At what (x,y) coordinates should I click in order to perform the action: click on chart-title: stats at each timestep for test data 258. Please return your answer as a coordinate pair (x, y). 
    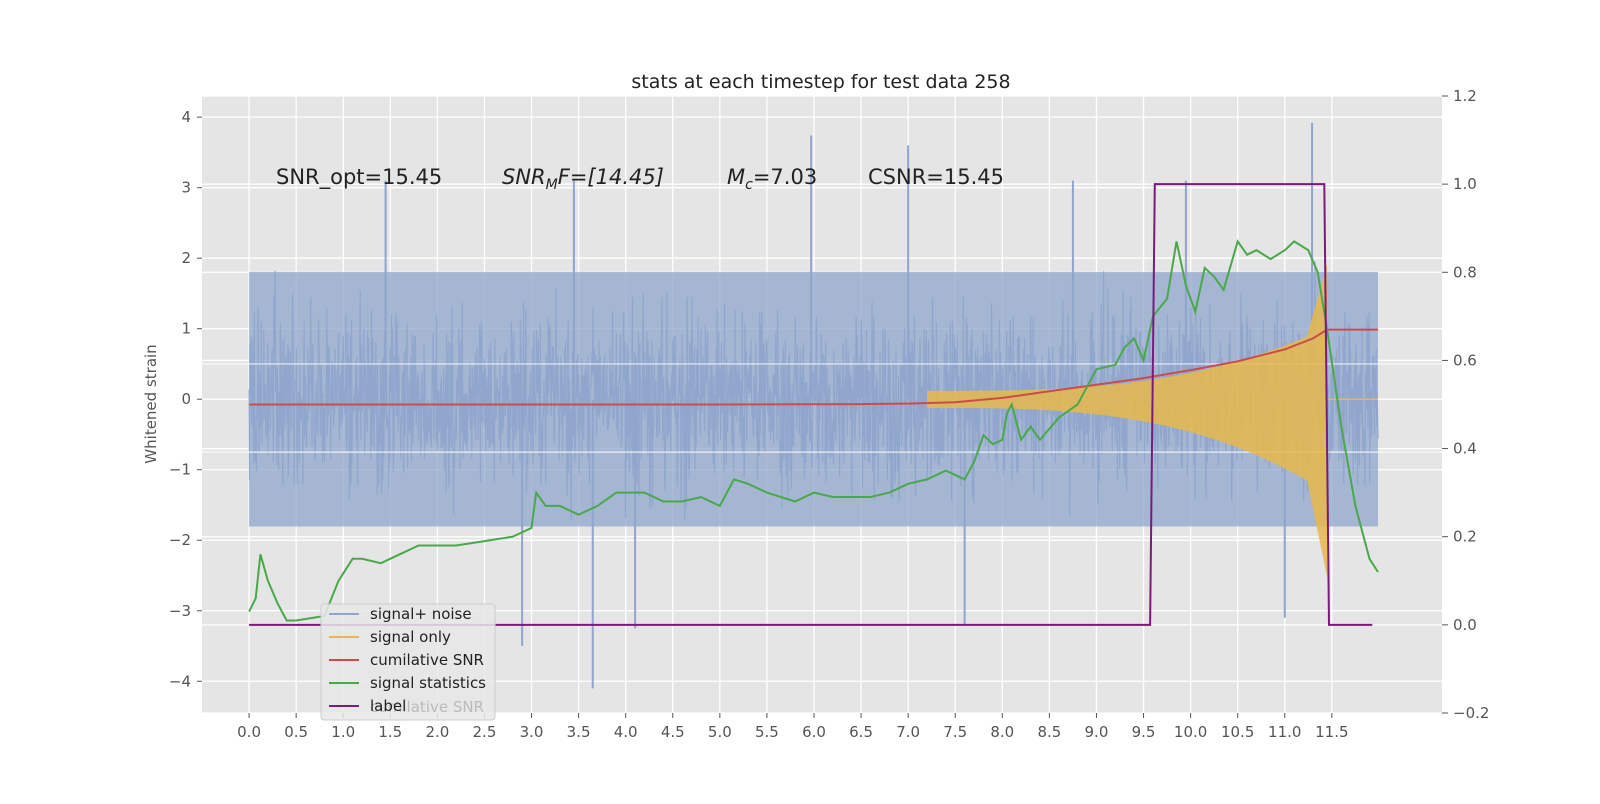
    Looking at the image, I should click on (820, 82).